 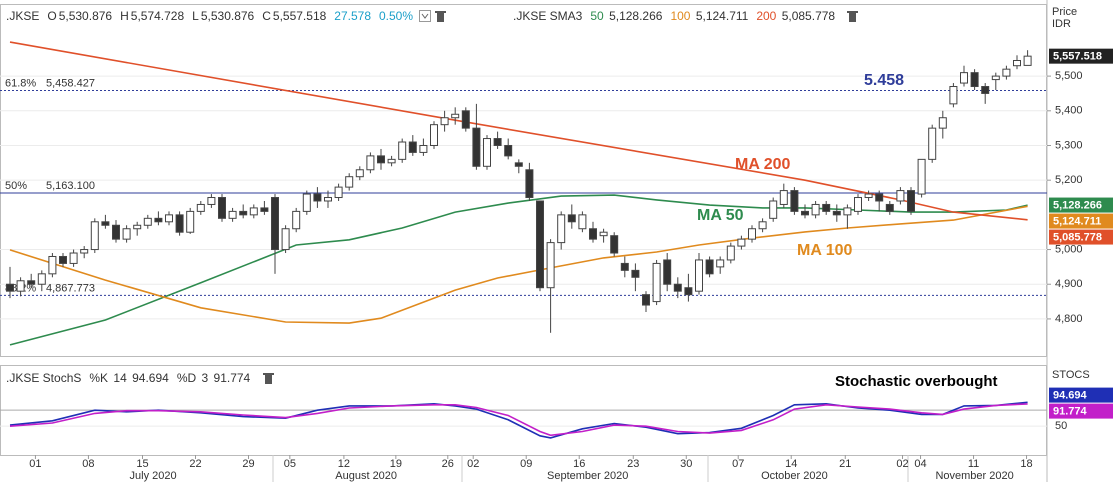 I want to click on y-tick-label: 5,200, so click(x=1069, y=180).